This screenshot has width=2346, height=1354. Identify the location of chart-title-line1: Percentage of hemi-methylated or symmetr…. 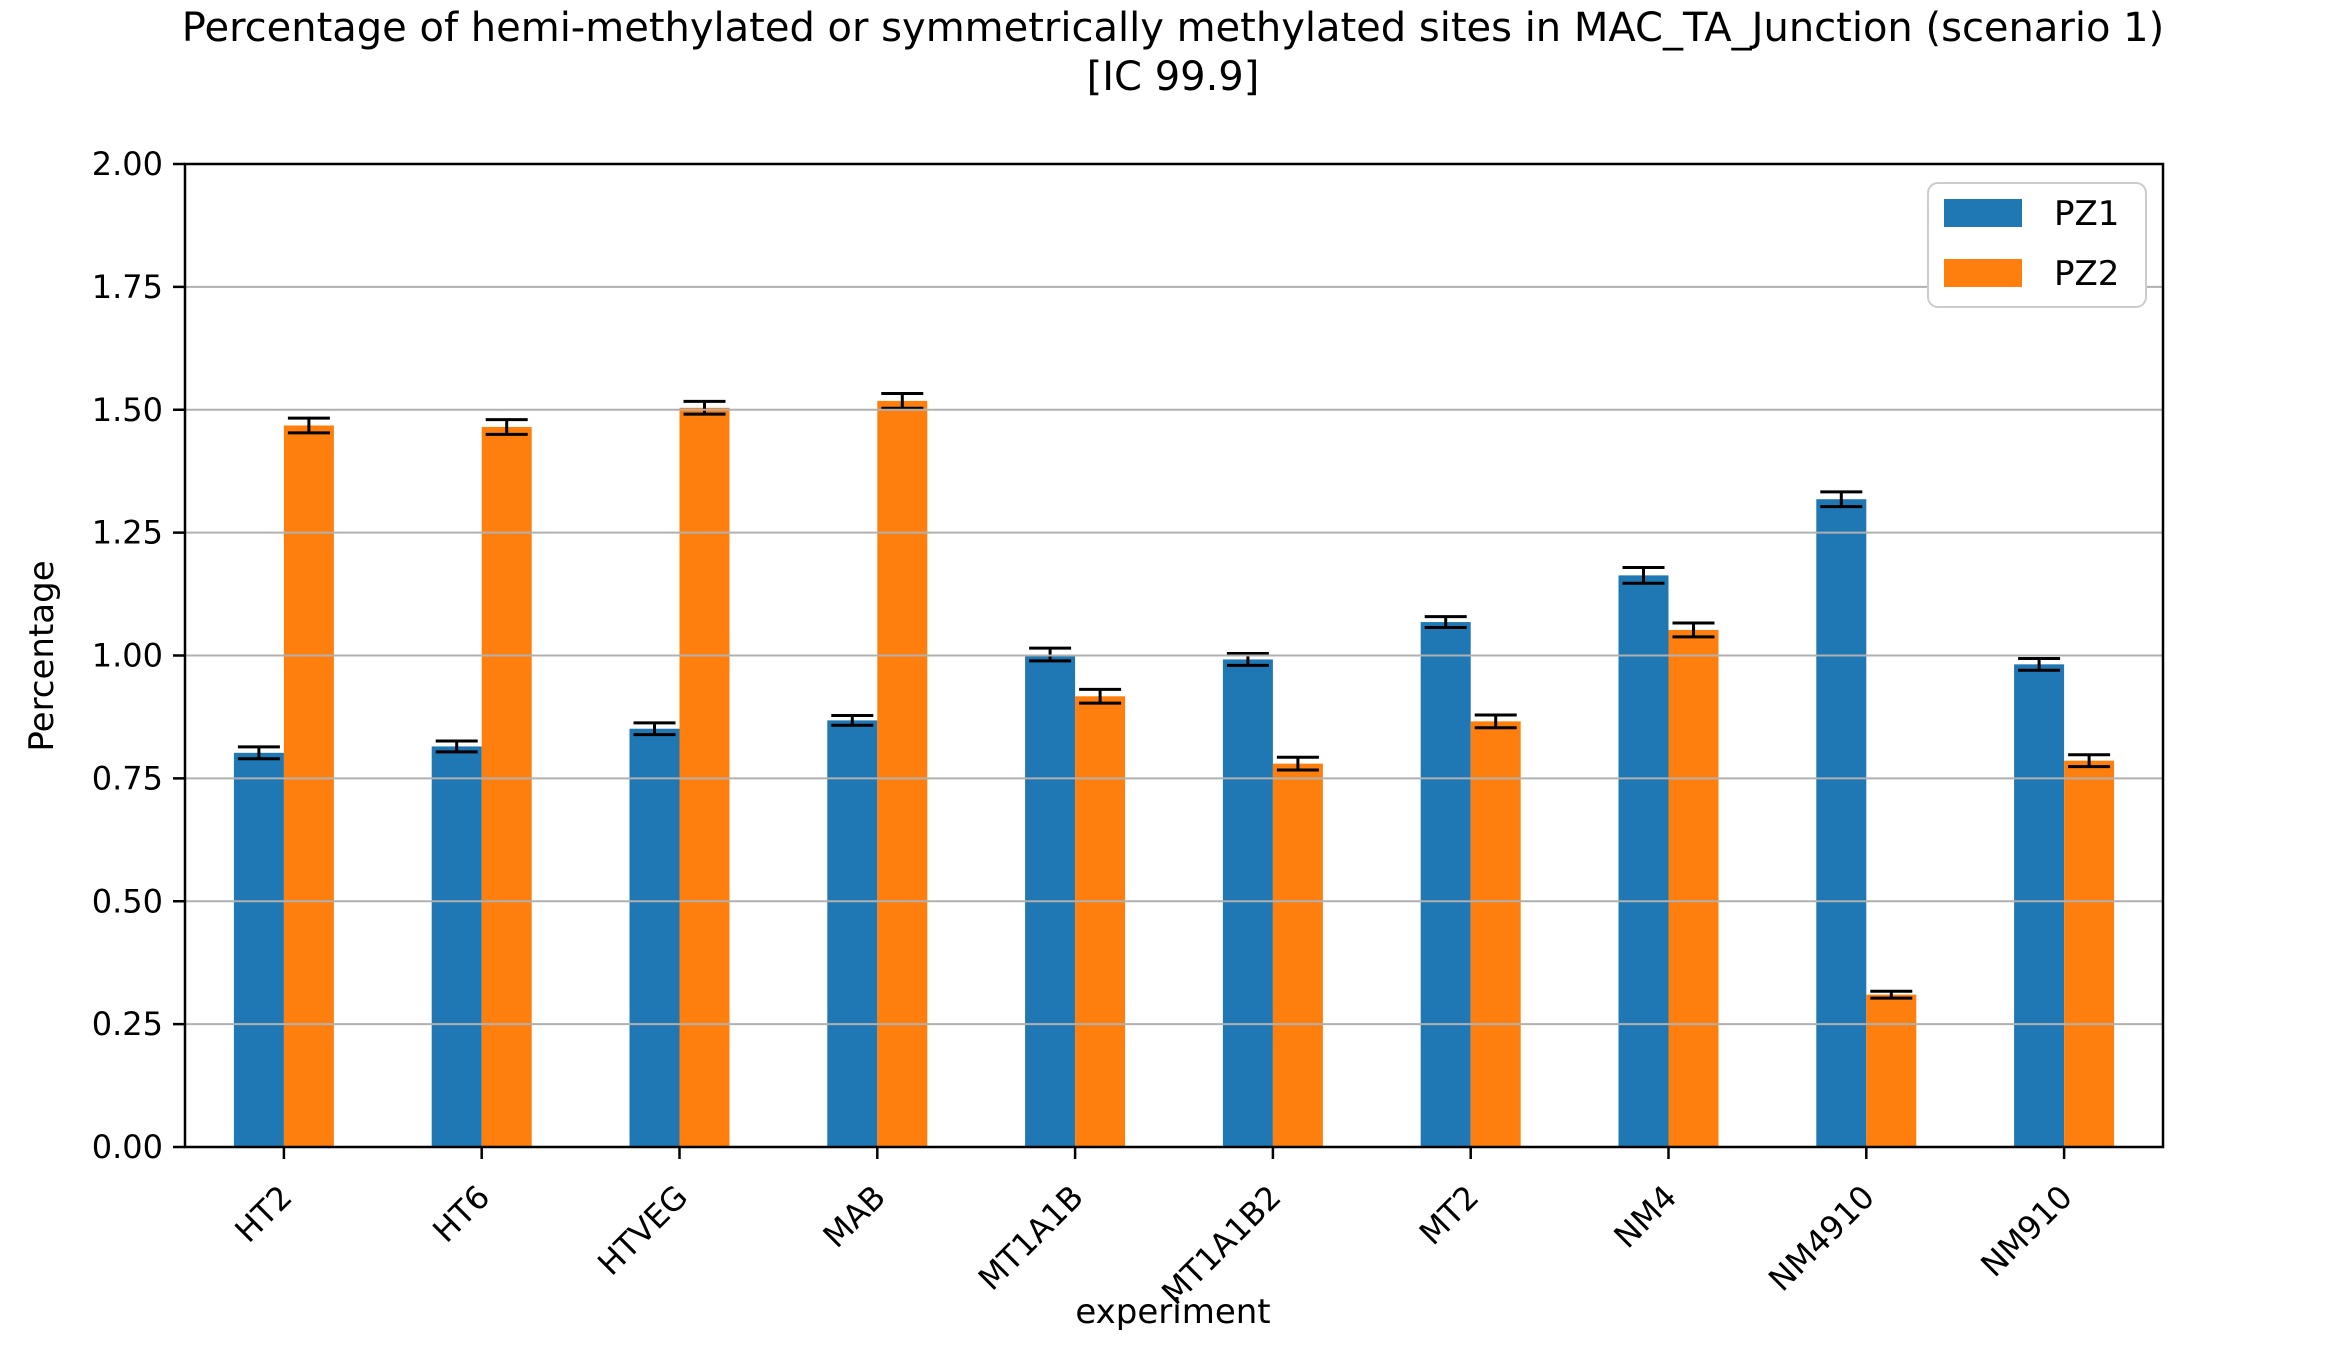
(1173, 28).